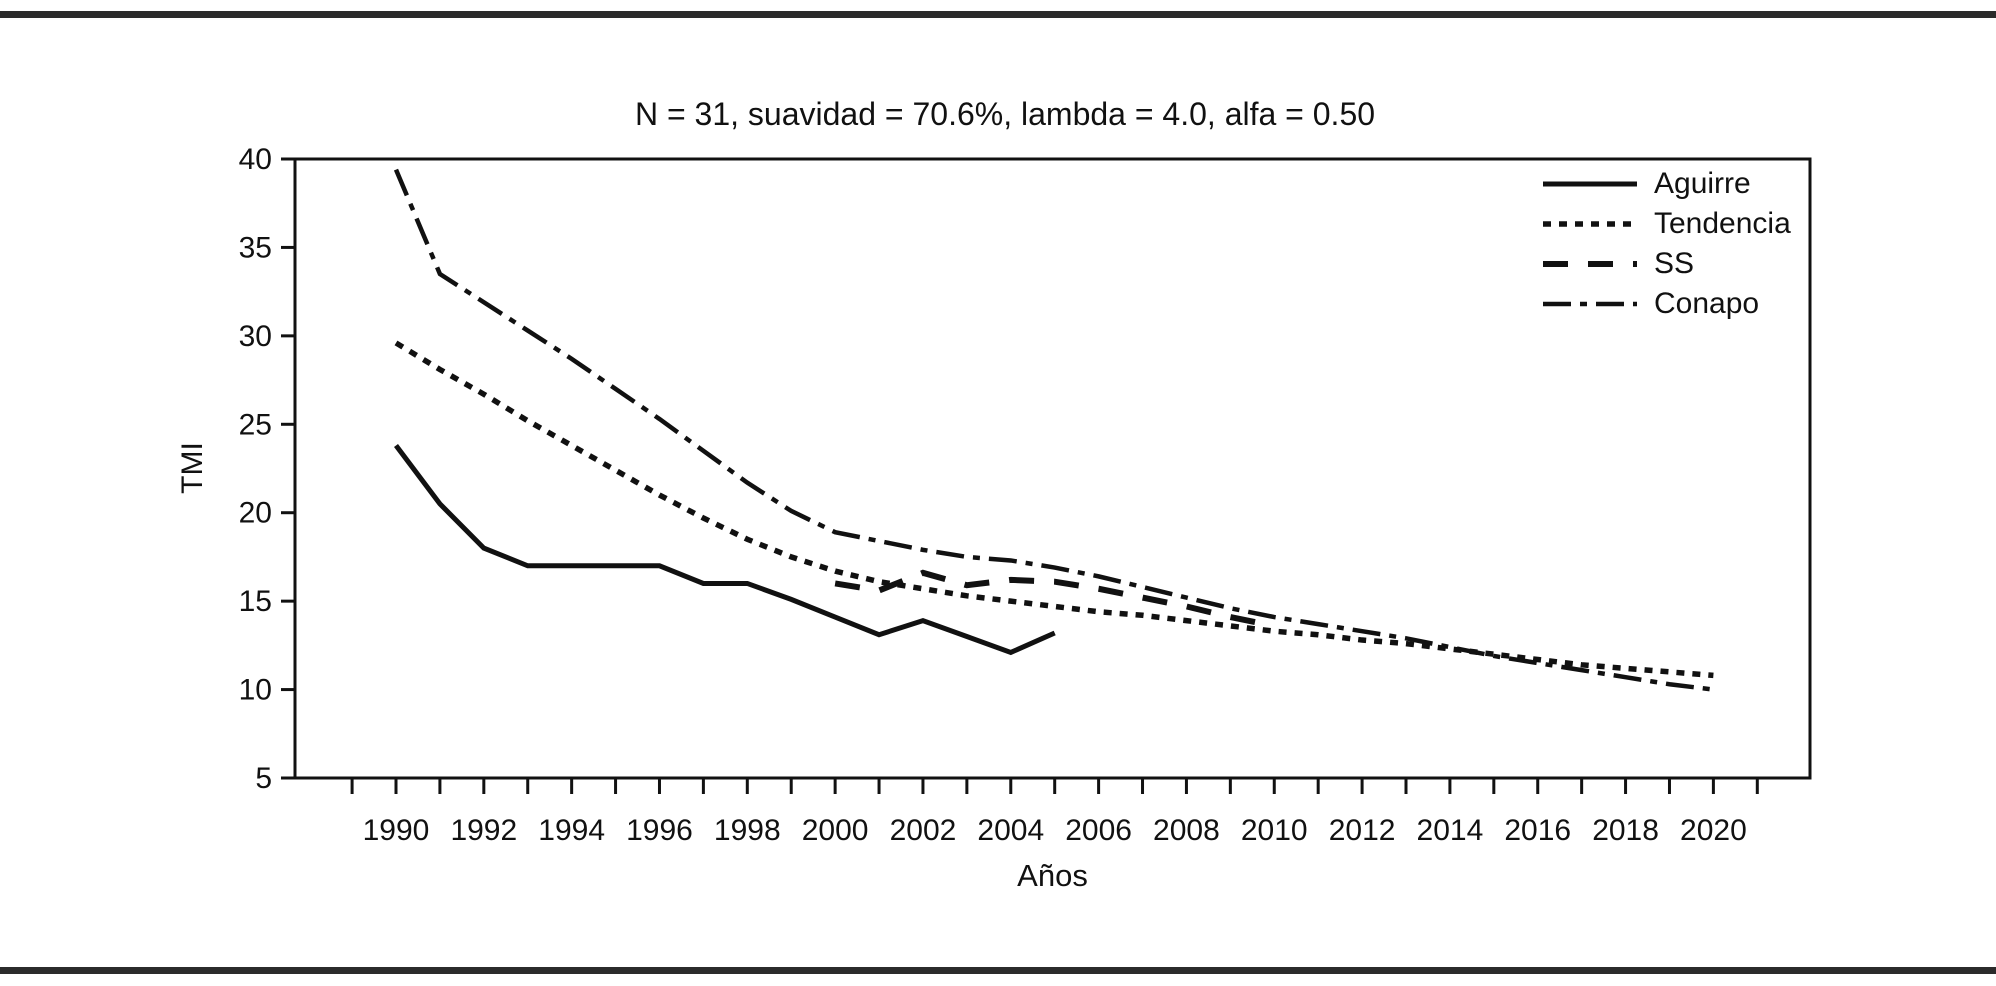  I want to click on legend-item-tendencia: Tendencia, so click(1665, 224).